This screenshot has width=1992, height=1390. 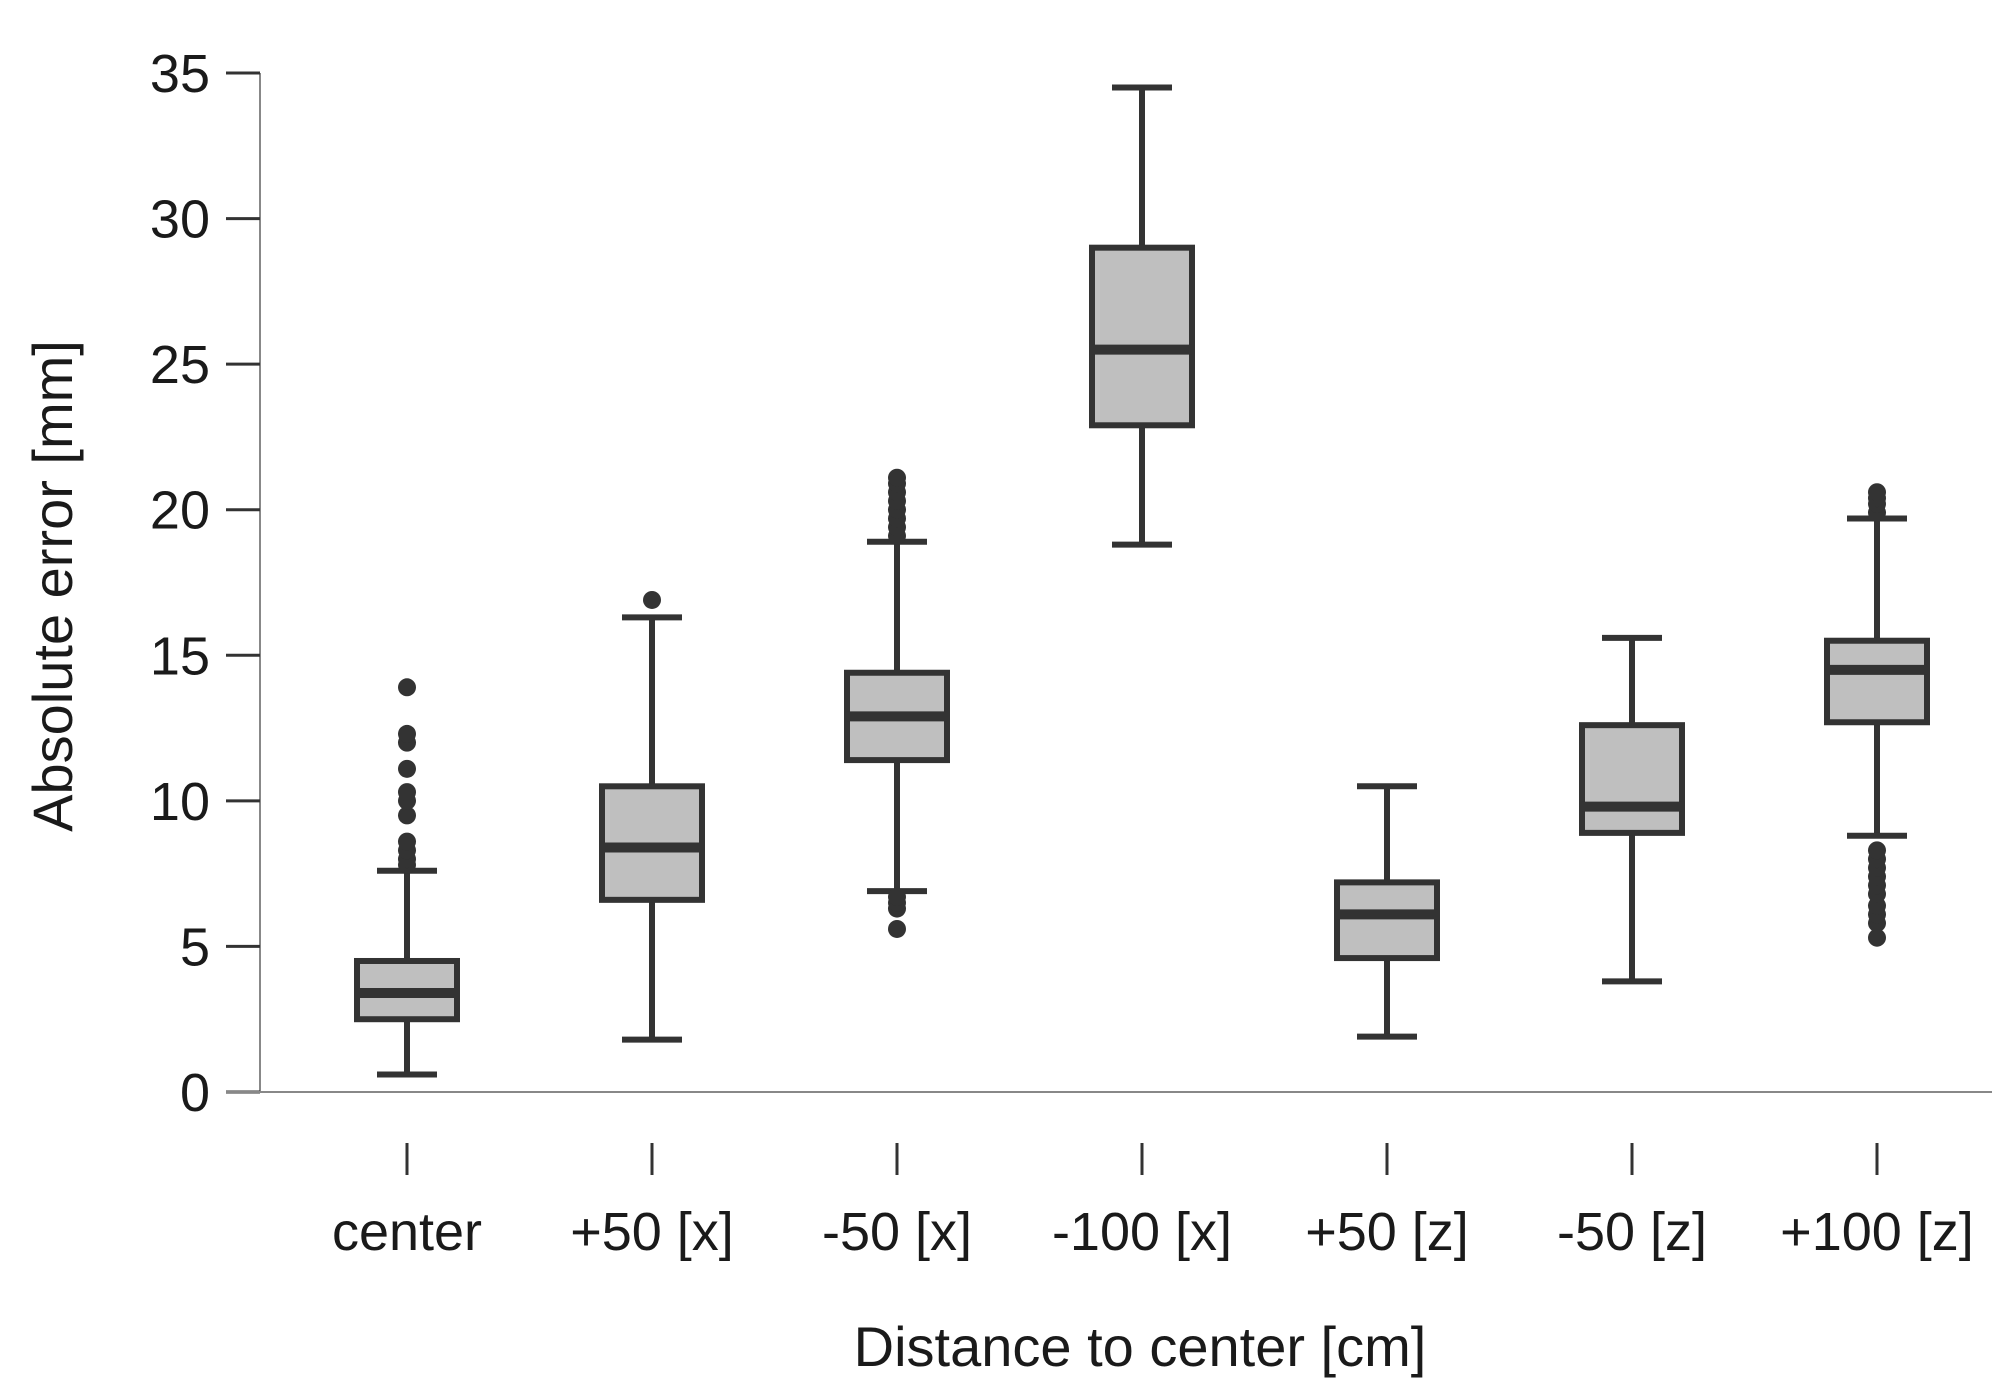 What do you see at coordinates (180, 511) in the screenshot?
I see `y-tick-label: 20` at bounding box center [180, 511].